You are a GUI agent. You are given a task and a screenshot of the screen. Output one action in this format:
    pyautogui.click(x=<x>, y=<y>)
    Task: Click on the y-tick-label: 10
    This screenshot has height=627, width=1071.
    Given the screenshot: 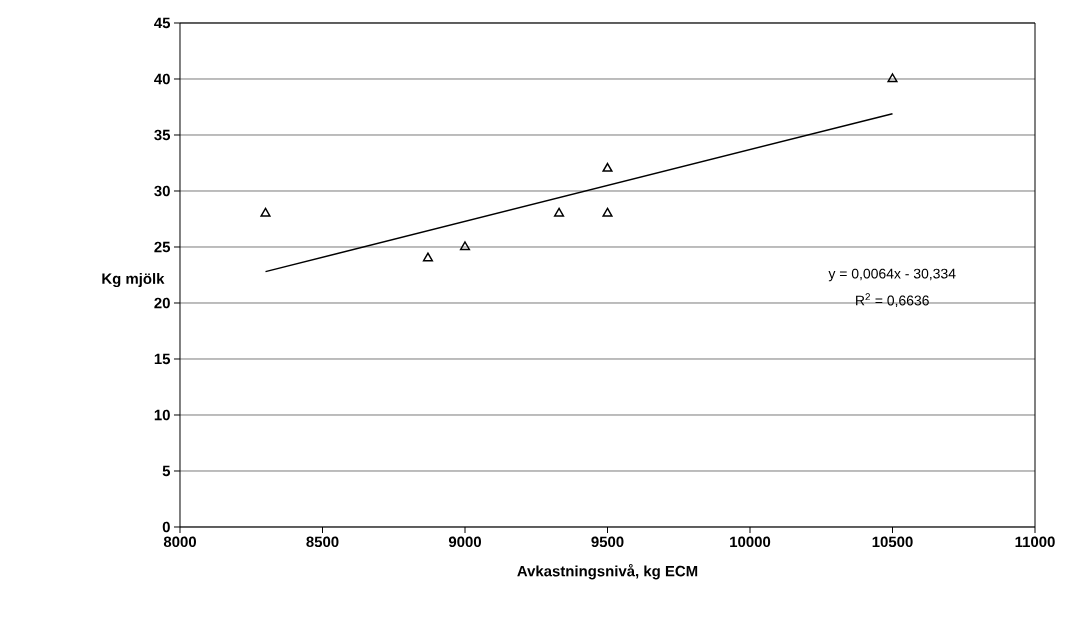 What is the action you would take?
    pyautogui.click(x=162, y=415)
    